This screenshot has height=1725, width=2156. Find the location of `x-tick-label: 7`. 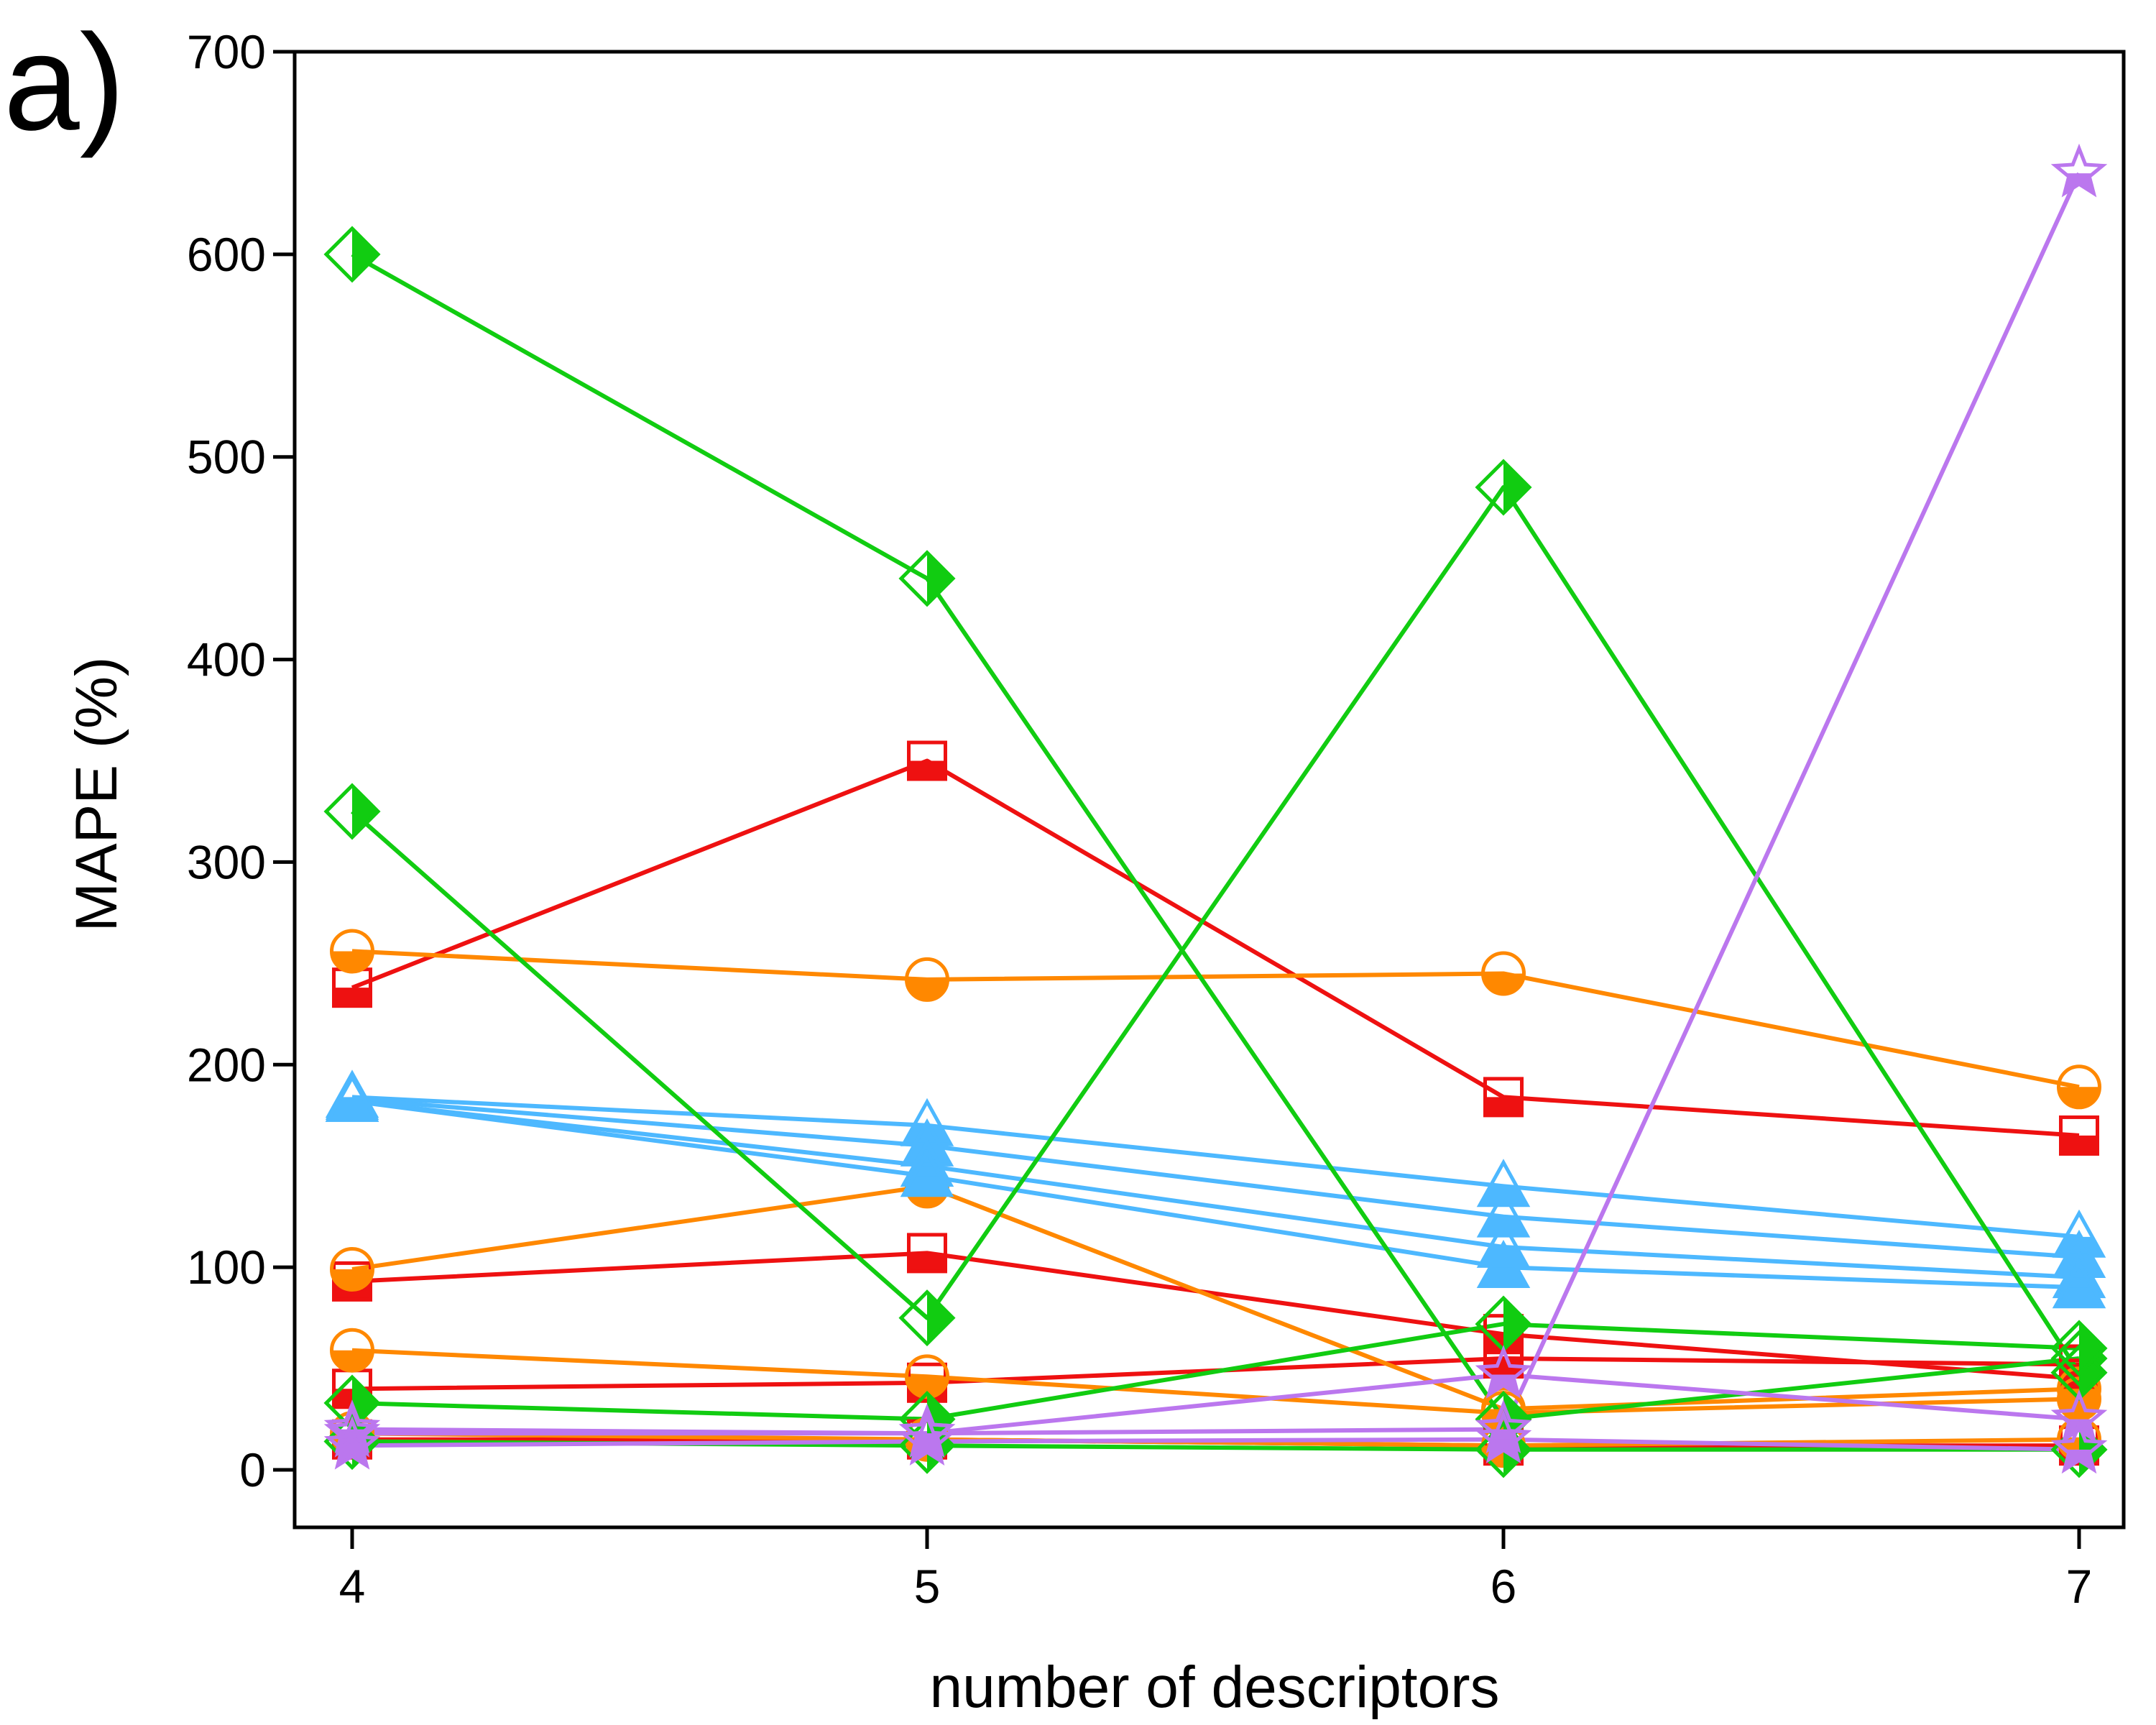

x-tick-label: 7 is located at coordinates (2079, 1586).